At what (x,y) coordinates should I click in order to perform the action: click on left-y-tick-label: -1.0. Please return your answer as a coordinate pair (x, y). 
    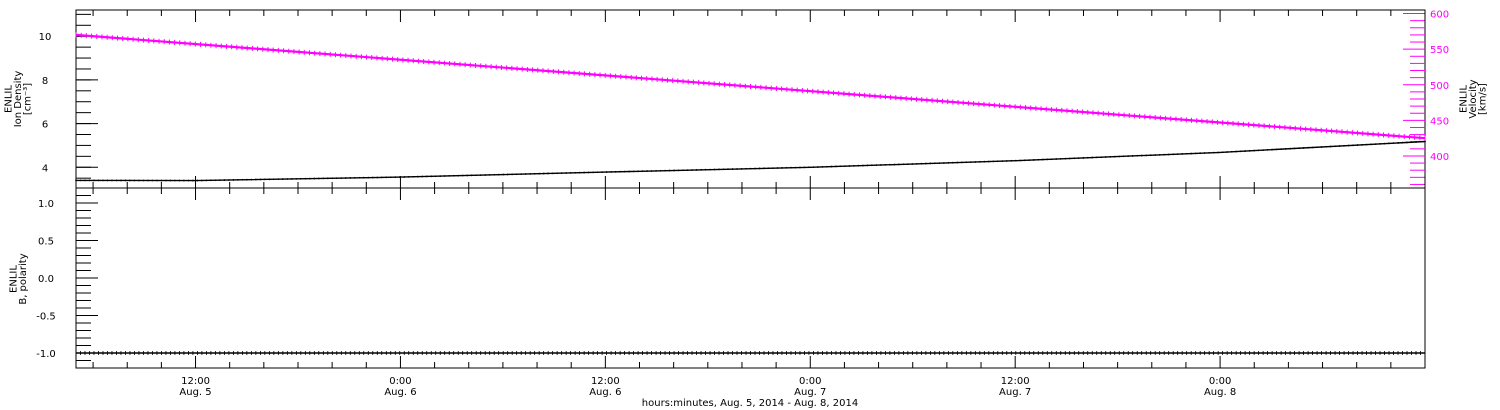
    Looking at the image, I should click on (46, 354).